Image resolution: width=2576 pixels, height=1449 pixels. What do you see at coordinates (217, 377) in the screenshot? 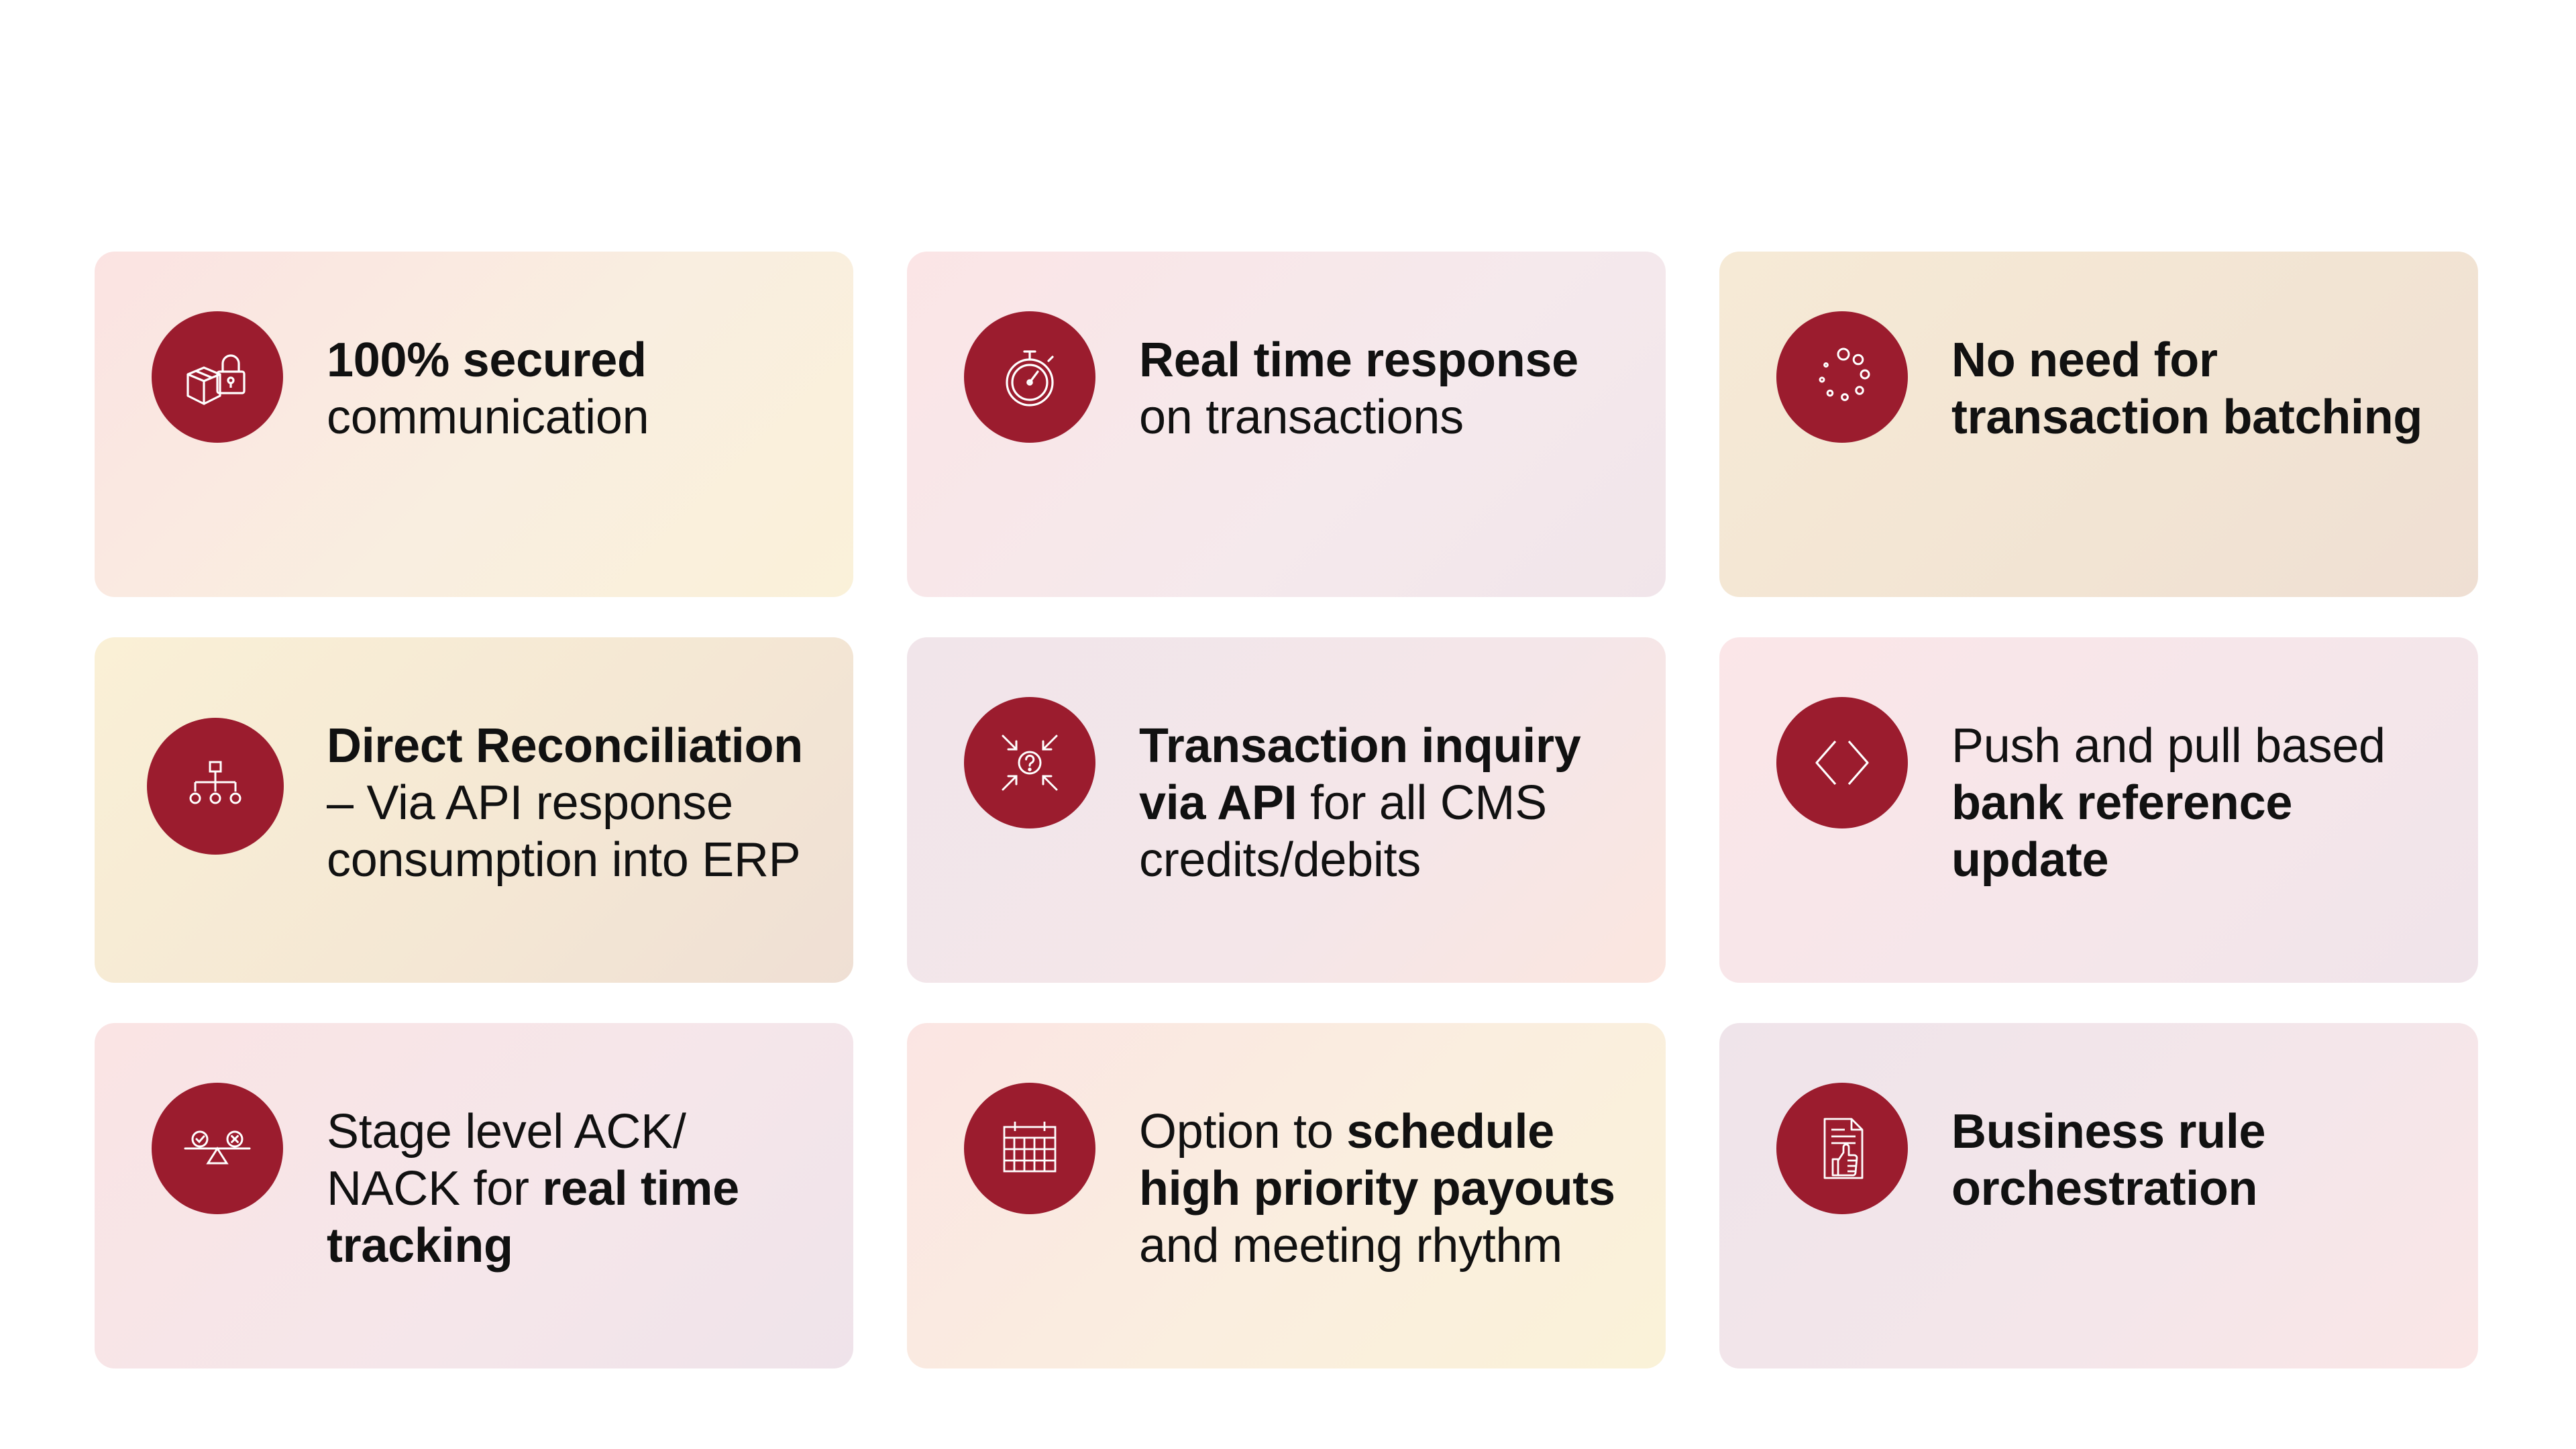
I see `lock-box-icon` at bounding box center [217, 377].